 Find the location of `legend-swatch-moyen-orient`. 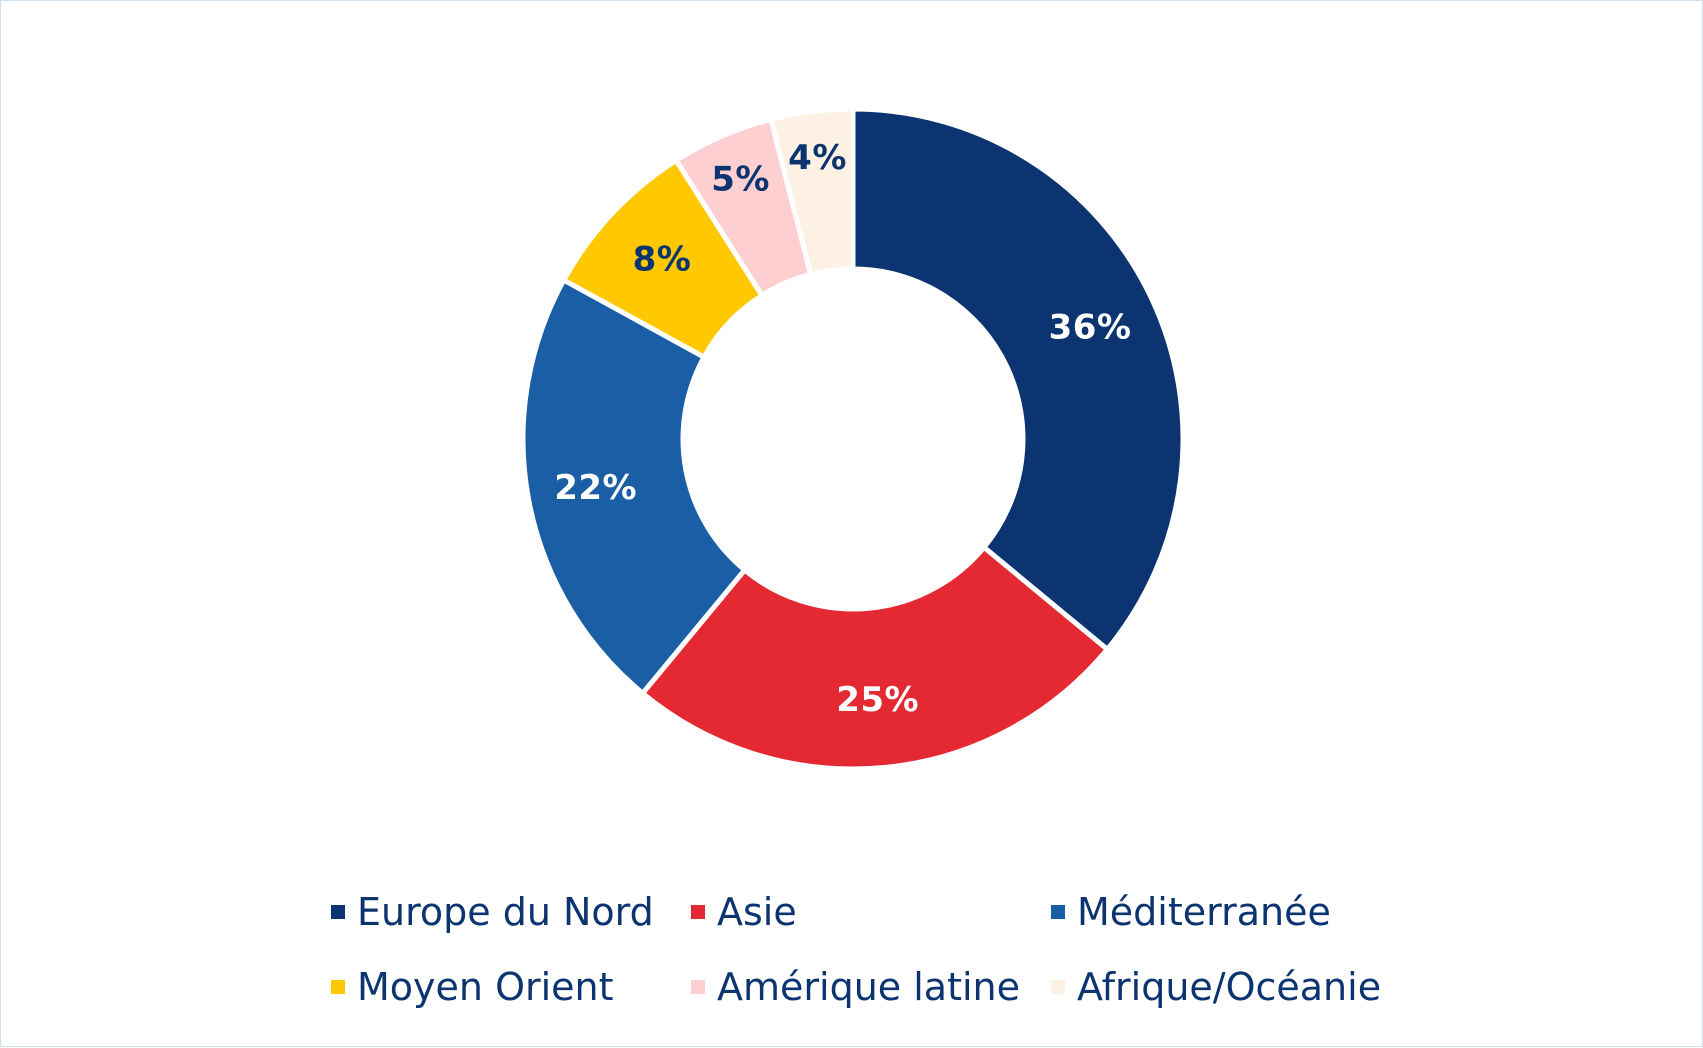

legend-swatch-moyen-orient is located at coordinates (338, 987).